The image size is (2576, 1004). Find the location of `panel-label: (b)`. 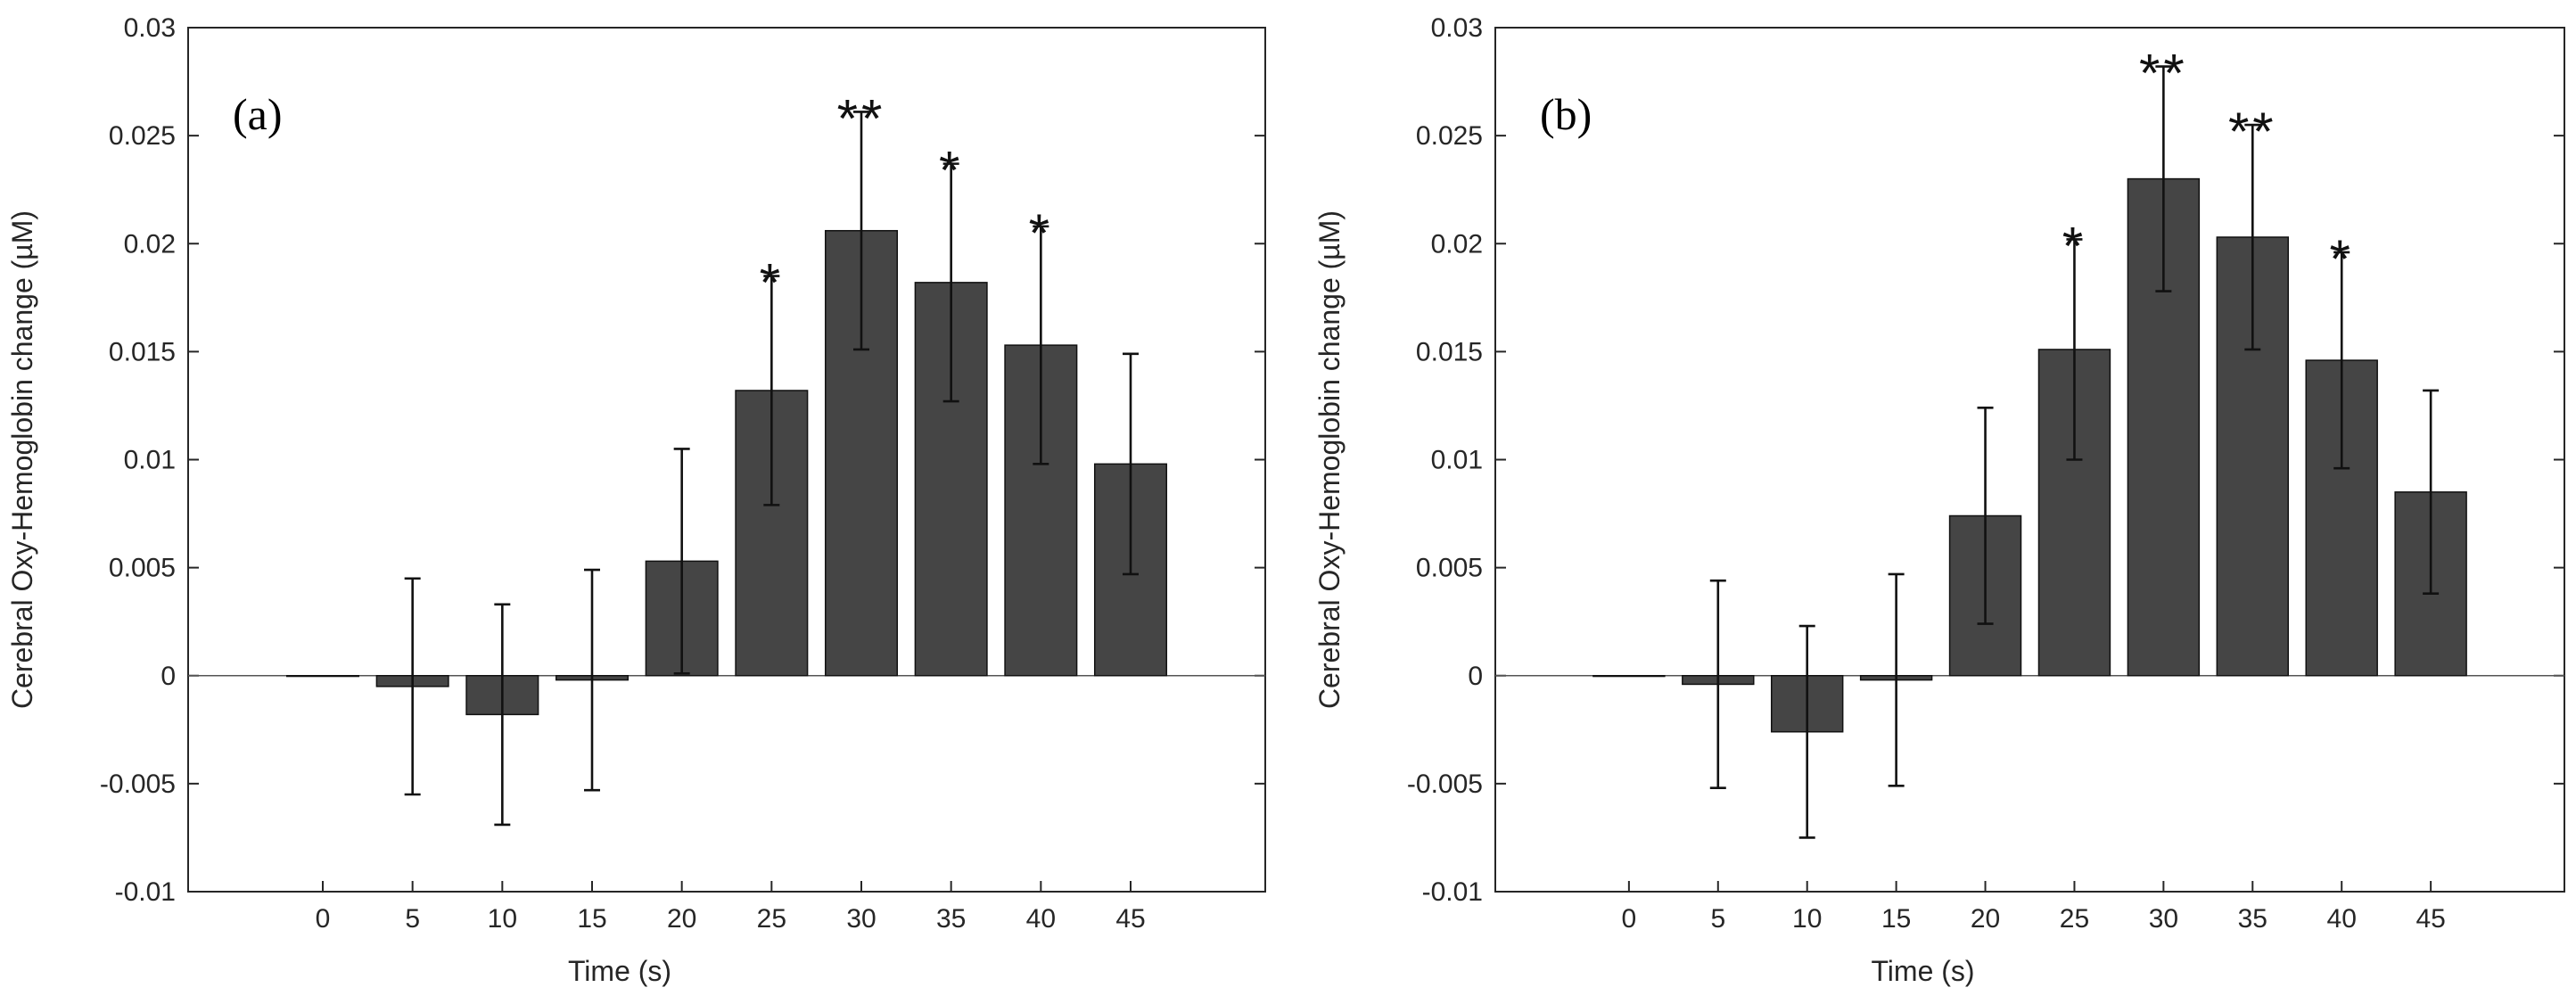

panel-label: (b) is located at coordinates (1566, 114).